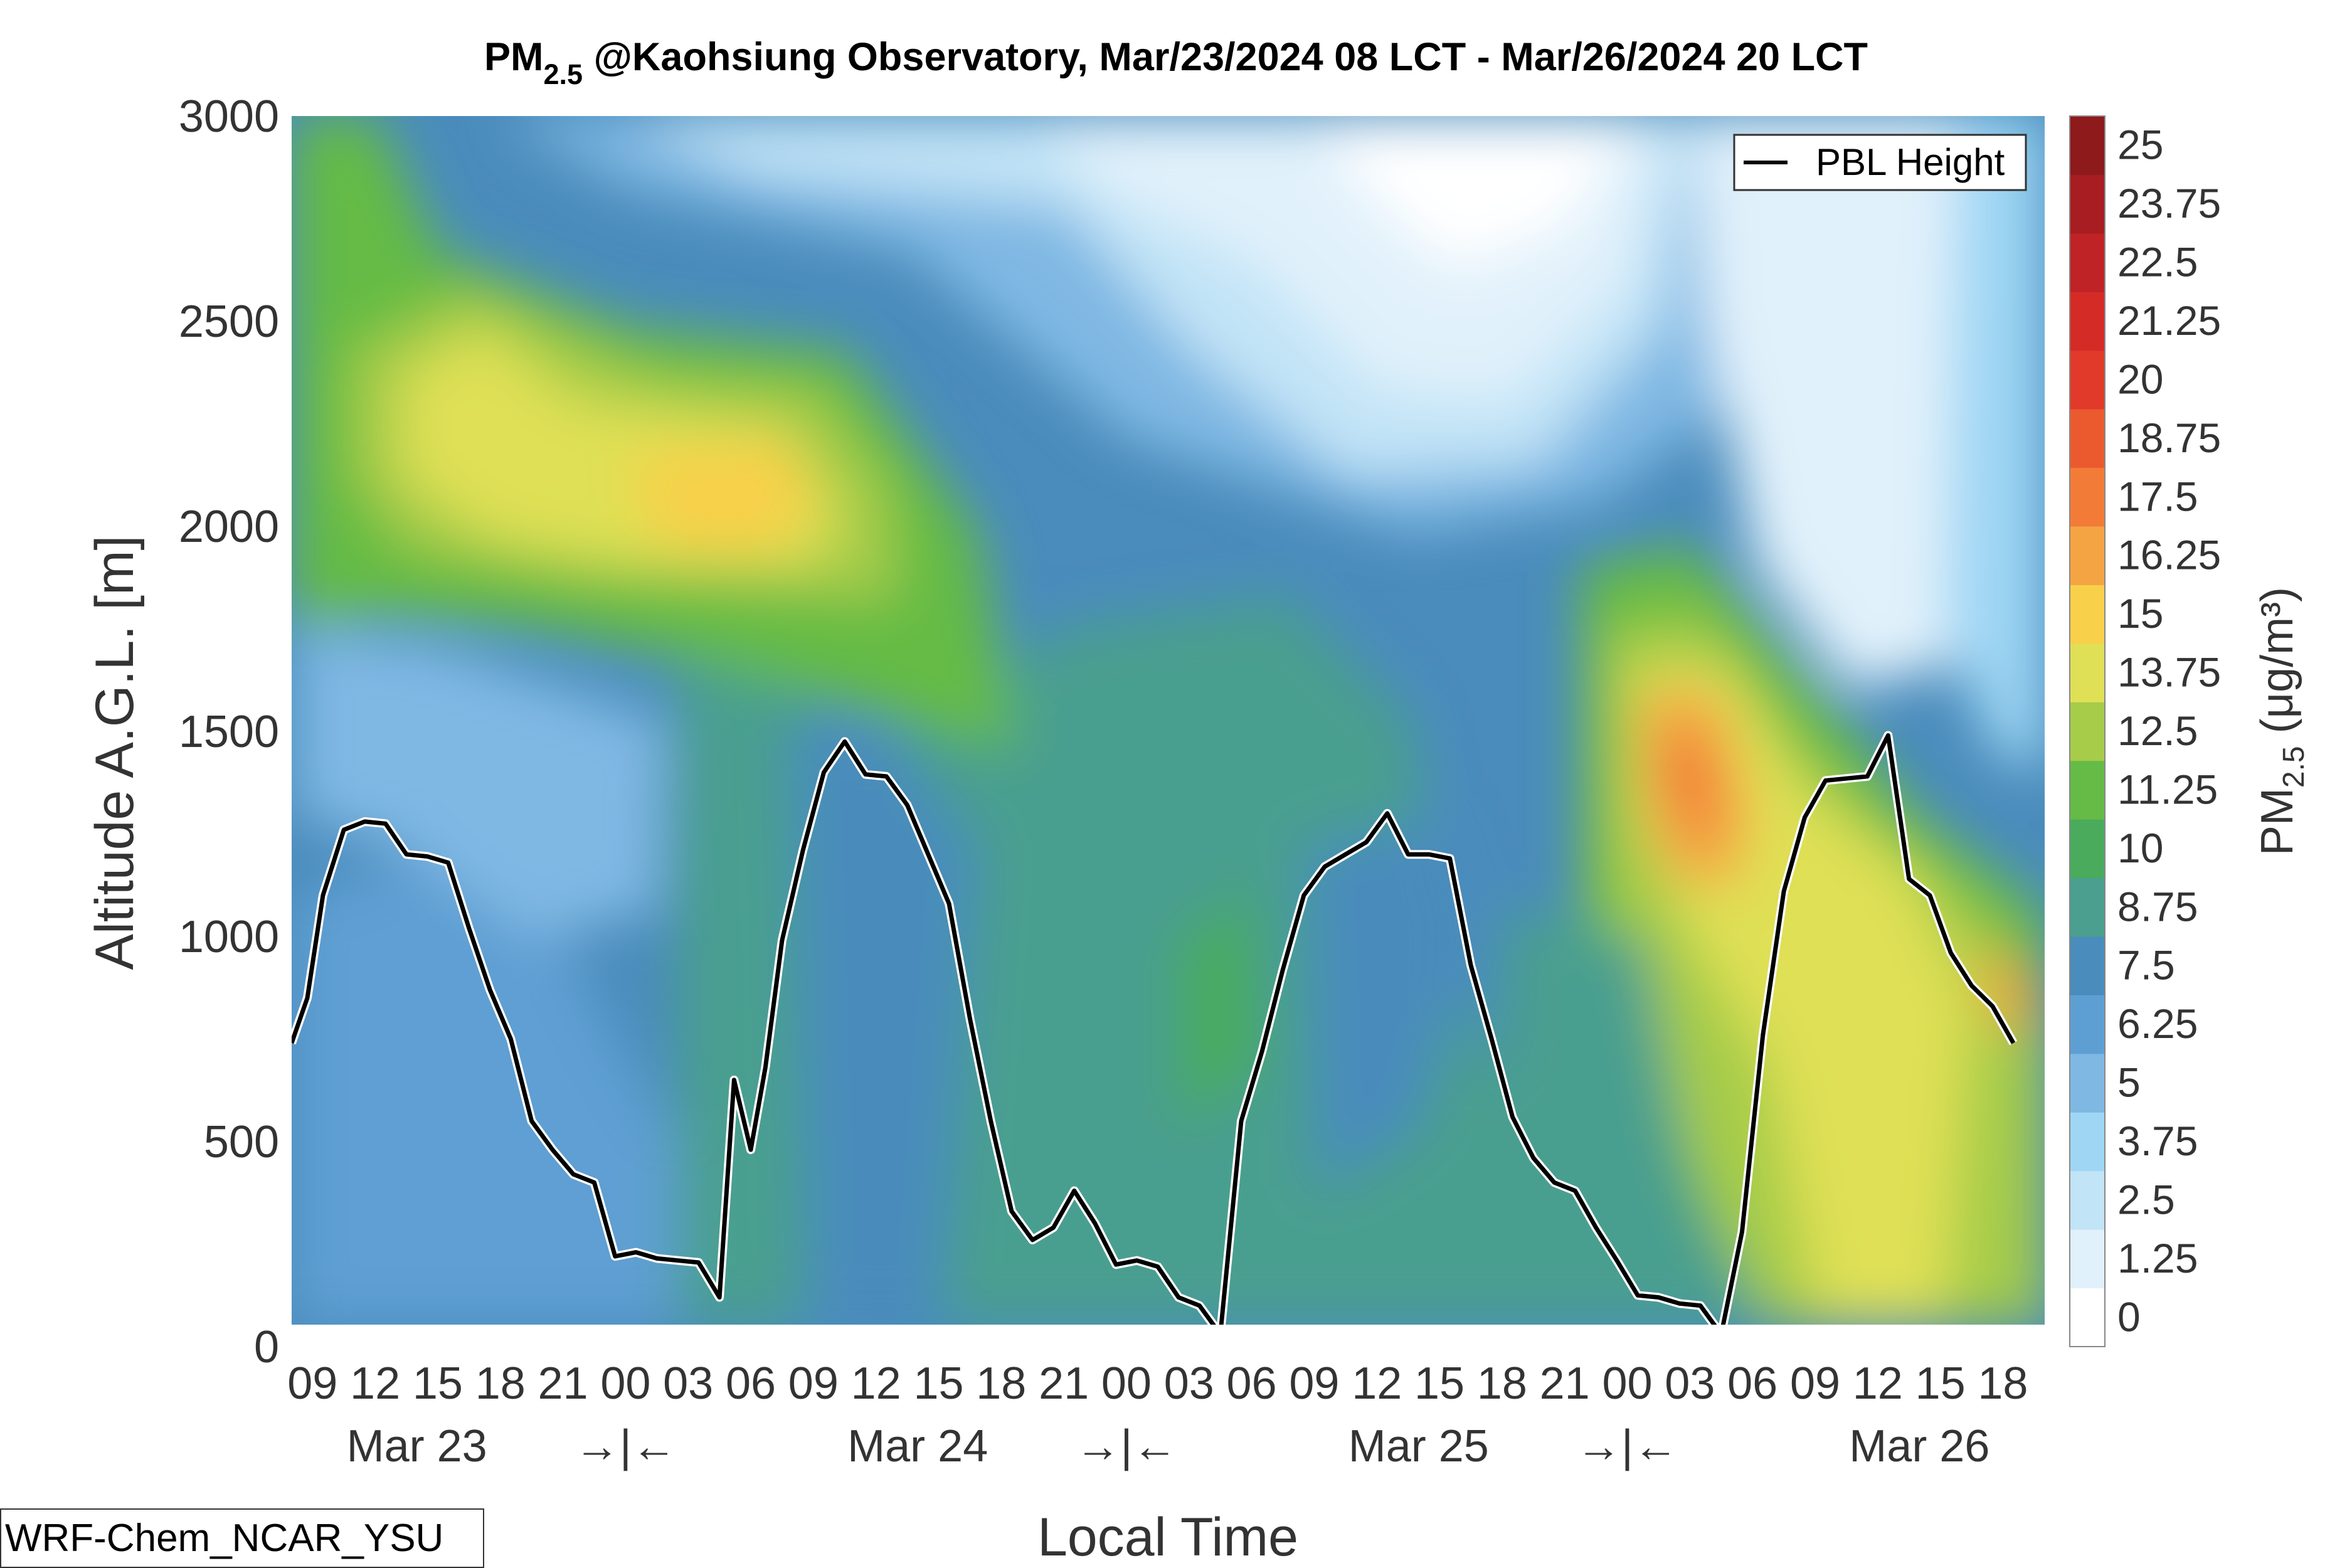  I want to click on field-white-top-right, so click(1850, 403).